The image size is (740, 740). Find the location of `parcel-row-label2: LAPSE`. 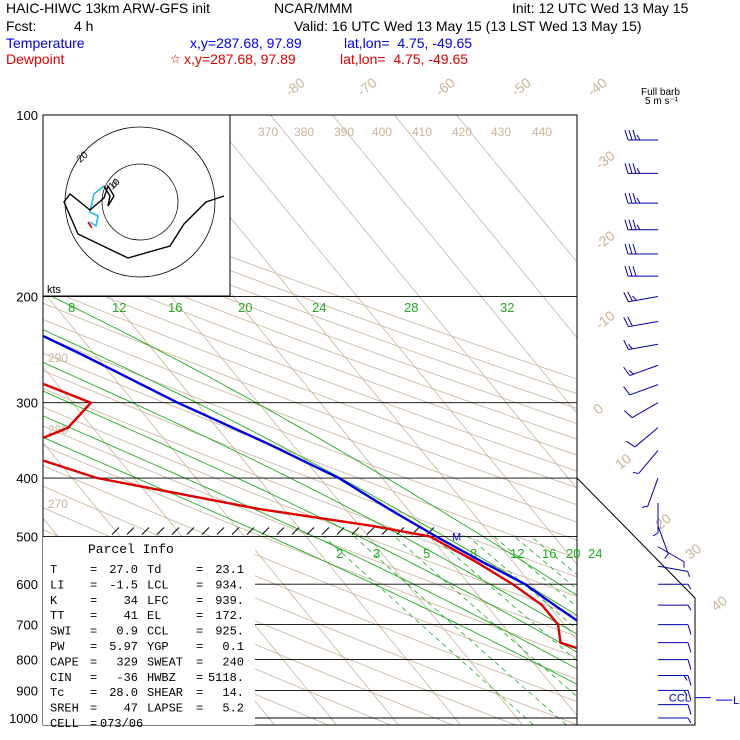

parcel-row-label2: LAPSE is located at coordinates (165, 709).